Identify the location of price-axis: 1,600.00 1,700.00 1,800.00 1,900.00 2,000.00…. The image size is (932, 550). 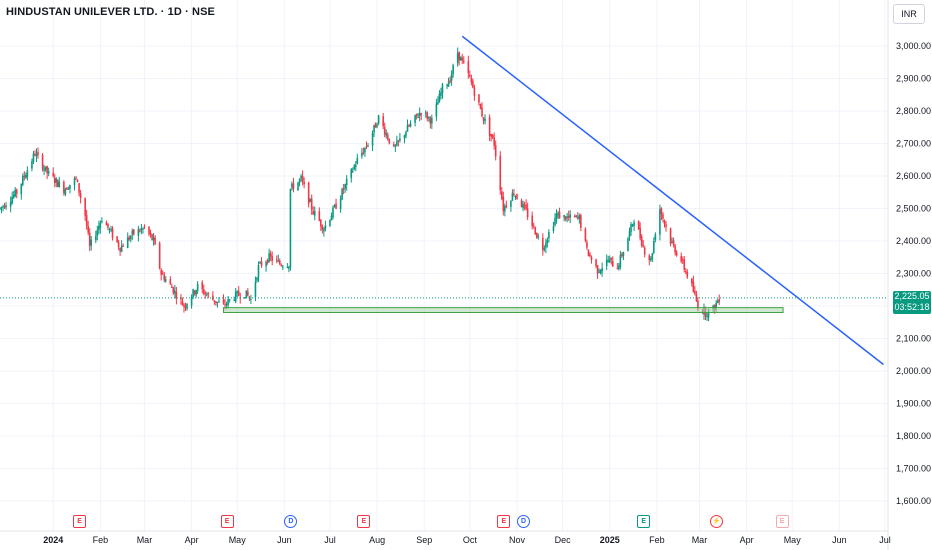
(913, 273).